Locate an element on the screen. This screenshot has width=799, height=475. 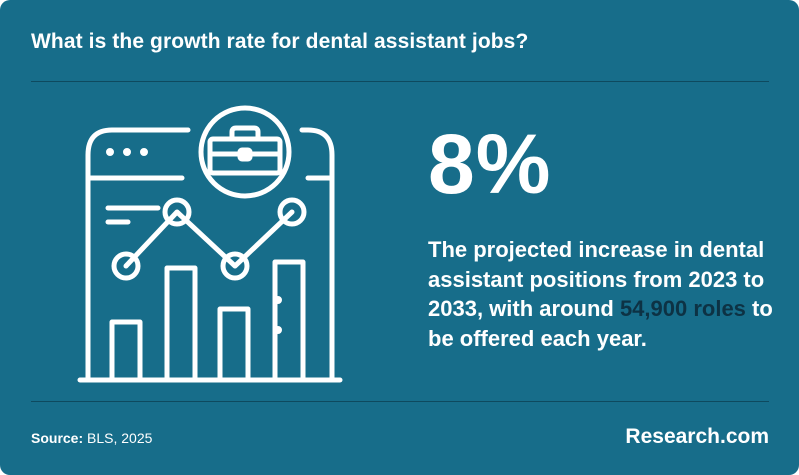
source-citation: Source: BLS, 2025 is located at coordinates (91, 438).